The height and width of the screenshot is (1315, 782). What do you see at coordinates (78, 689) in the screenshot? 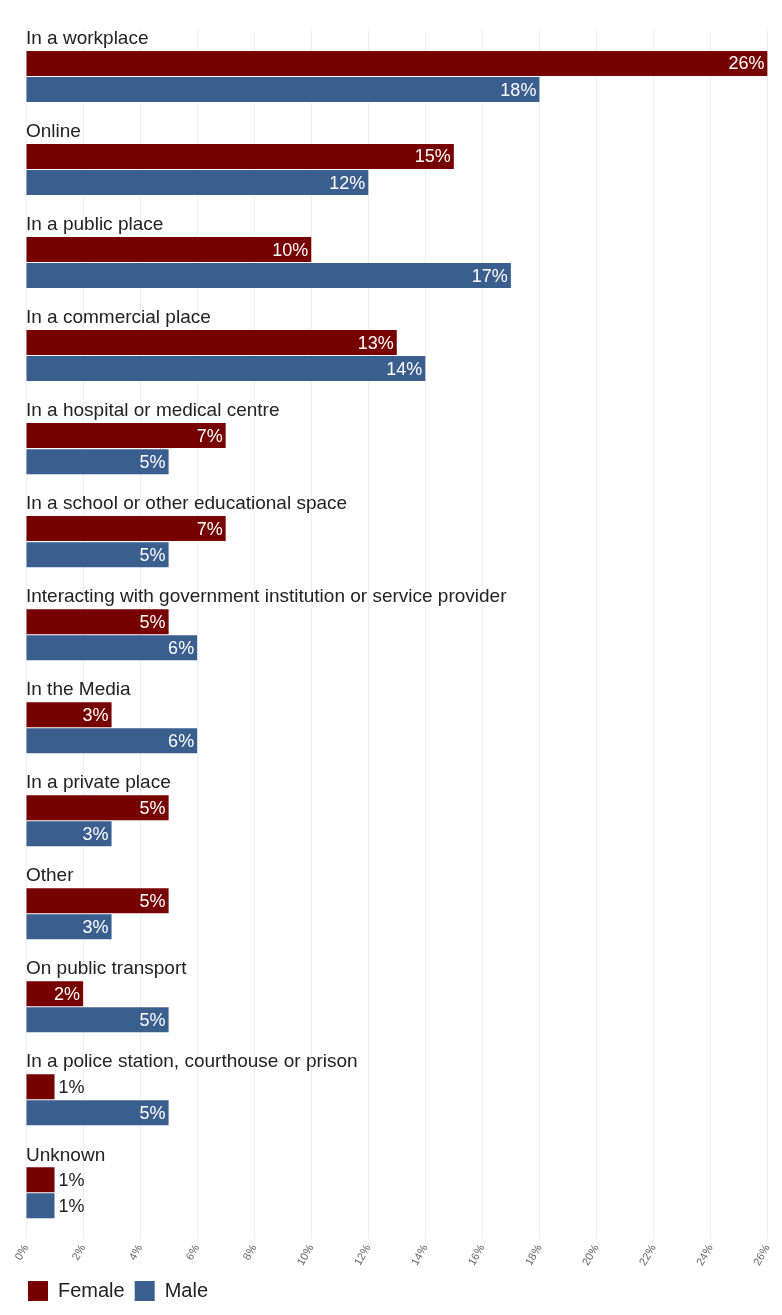
I see `y-tick-label: In the Media` at bounding box center [78, 689].